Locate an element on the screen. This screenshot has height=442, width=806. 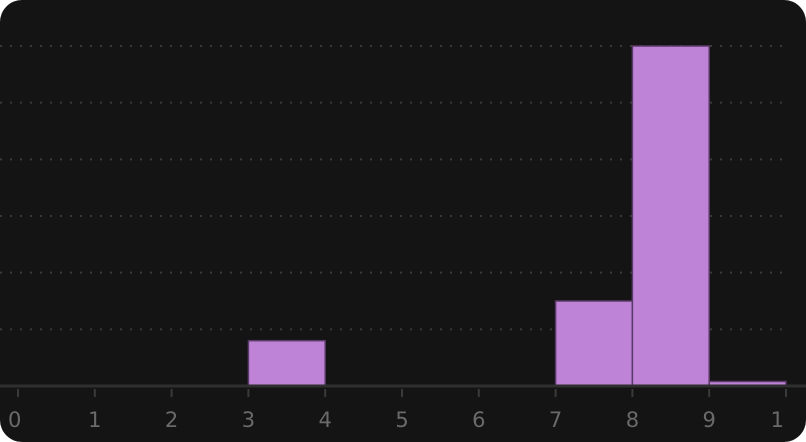
x-tick-label: 9 is located at coordinates (709, 420).